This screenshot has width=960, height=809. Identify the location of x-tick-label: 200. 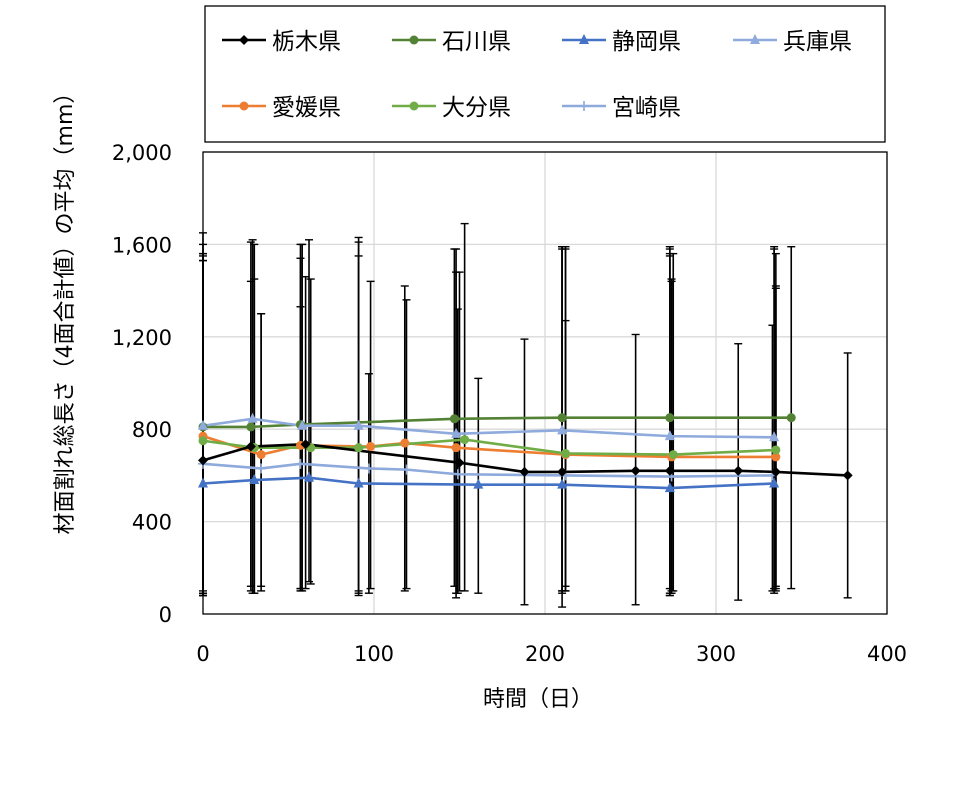
(545, 654).